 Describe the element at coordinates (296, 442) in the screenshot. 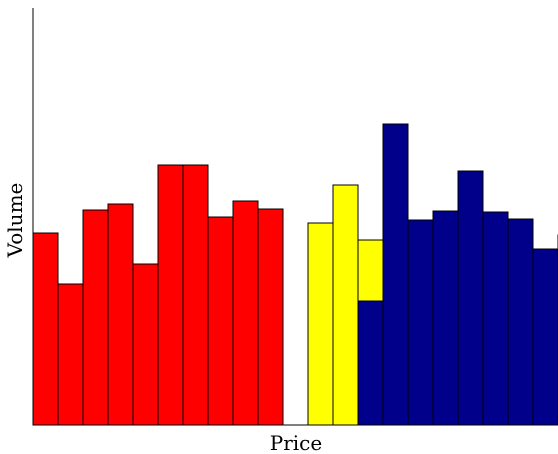

I see `x-axis-label: Price` at that location.